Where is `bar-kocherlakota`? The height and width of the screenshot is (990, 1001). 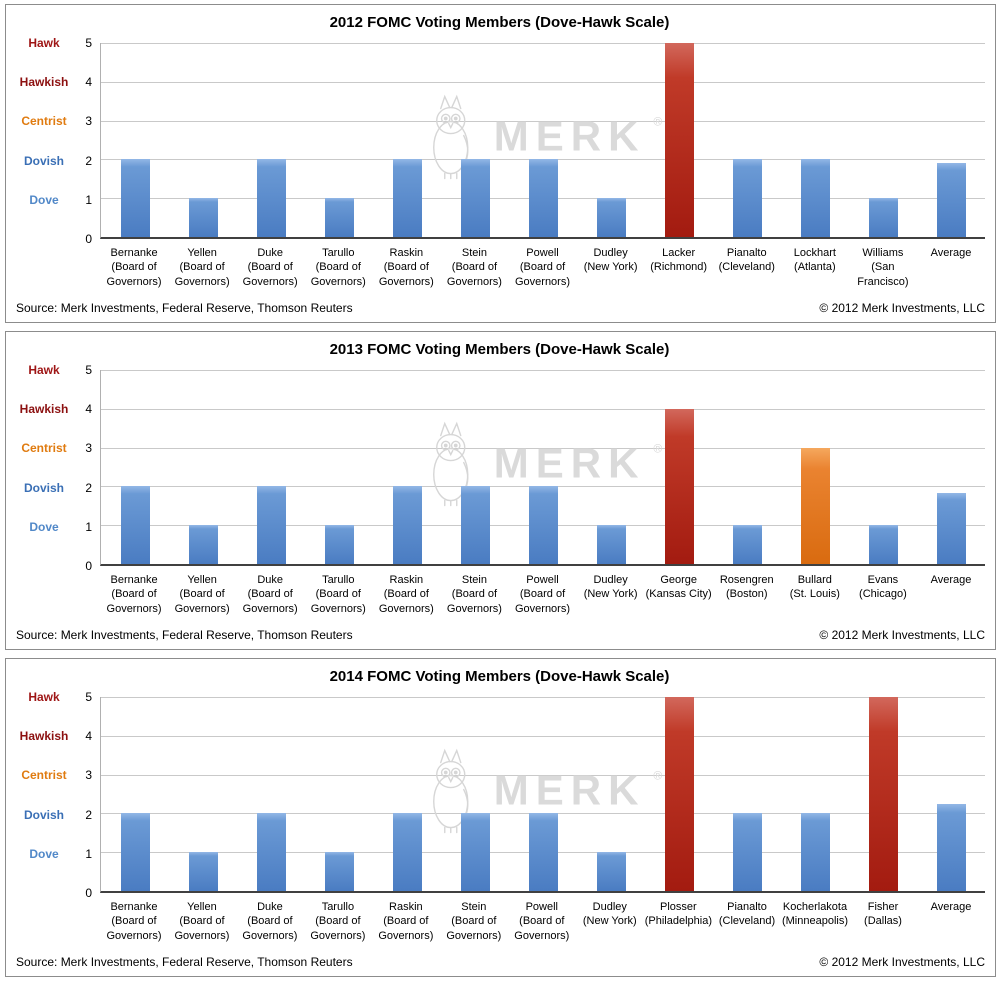 bar-kocherlakota is located at coordinates (815, 852).